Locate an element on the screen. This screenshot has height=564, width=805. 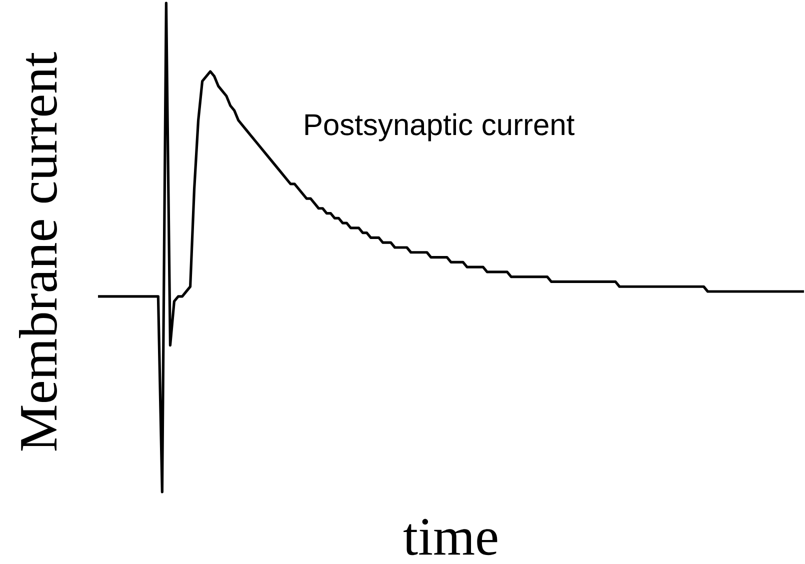
annotation: Postsynaptic current is located at coordinates (439, 127).